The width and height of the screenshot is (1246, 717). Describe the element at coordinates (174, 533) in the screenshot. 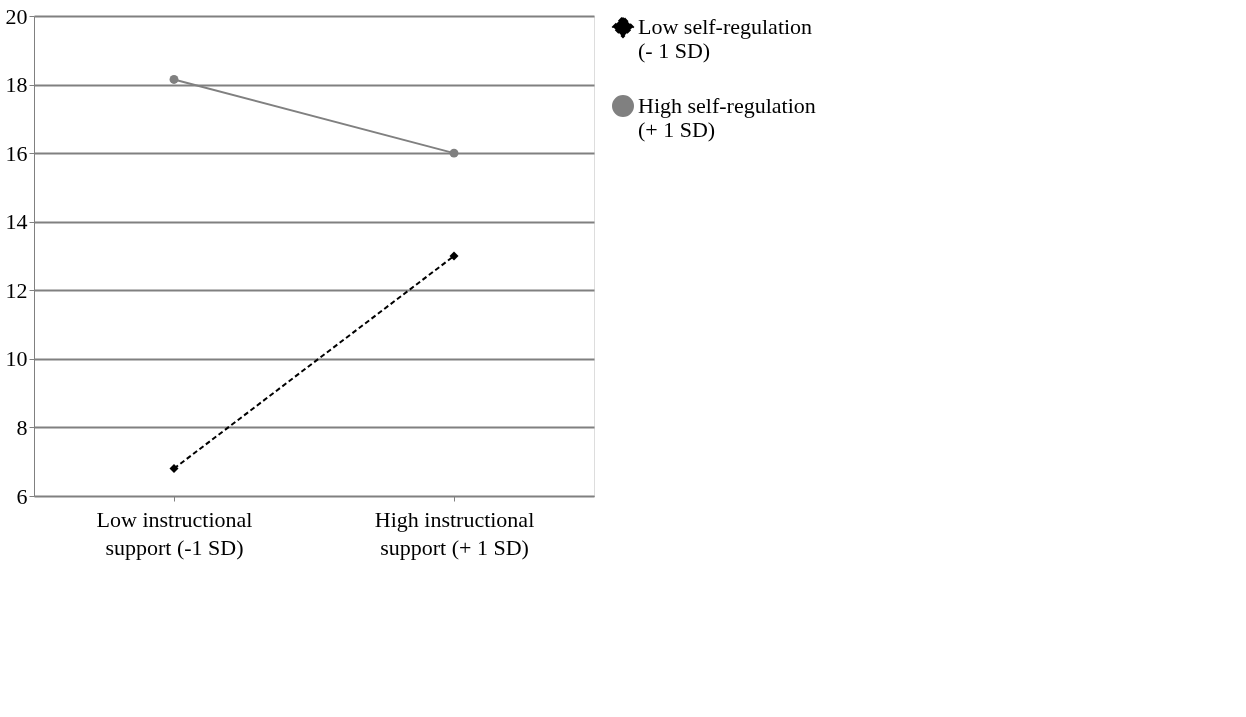

I see `x-tick-label: Low instructional support (-1 SD)` at that location.